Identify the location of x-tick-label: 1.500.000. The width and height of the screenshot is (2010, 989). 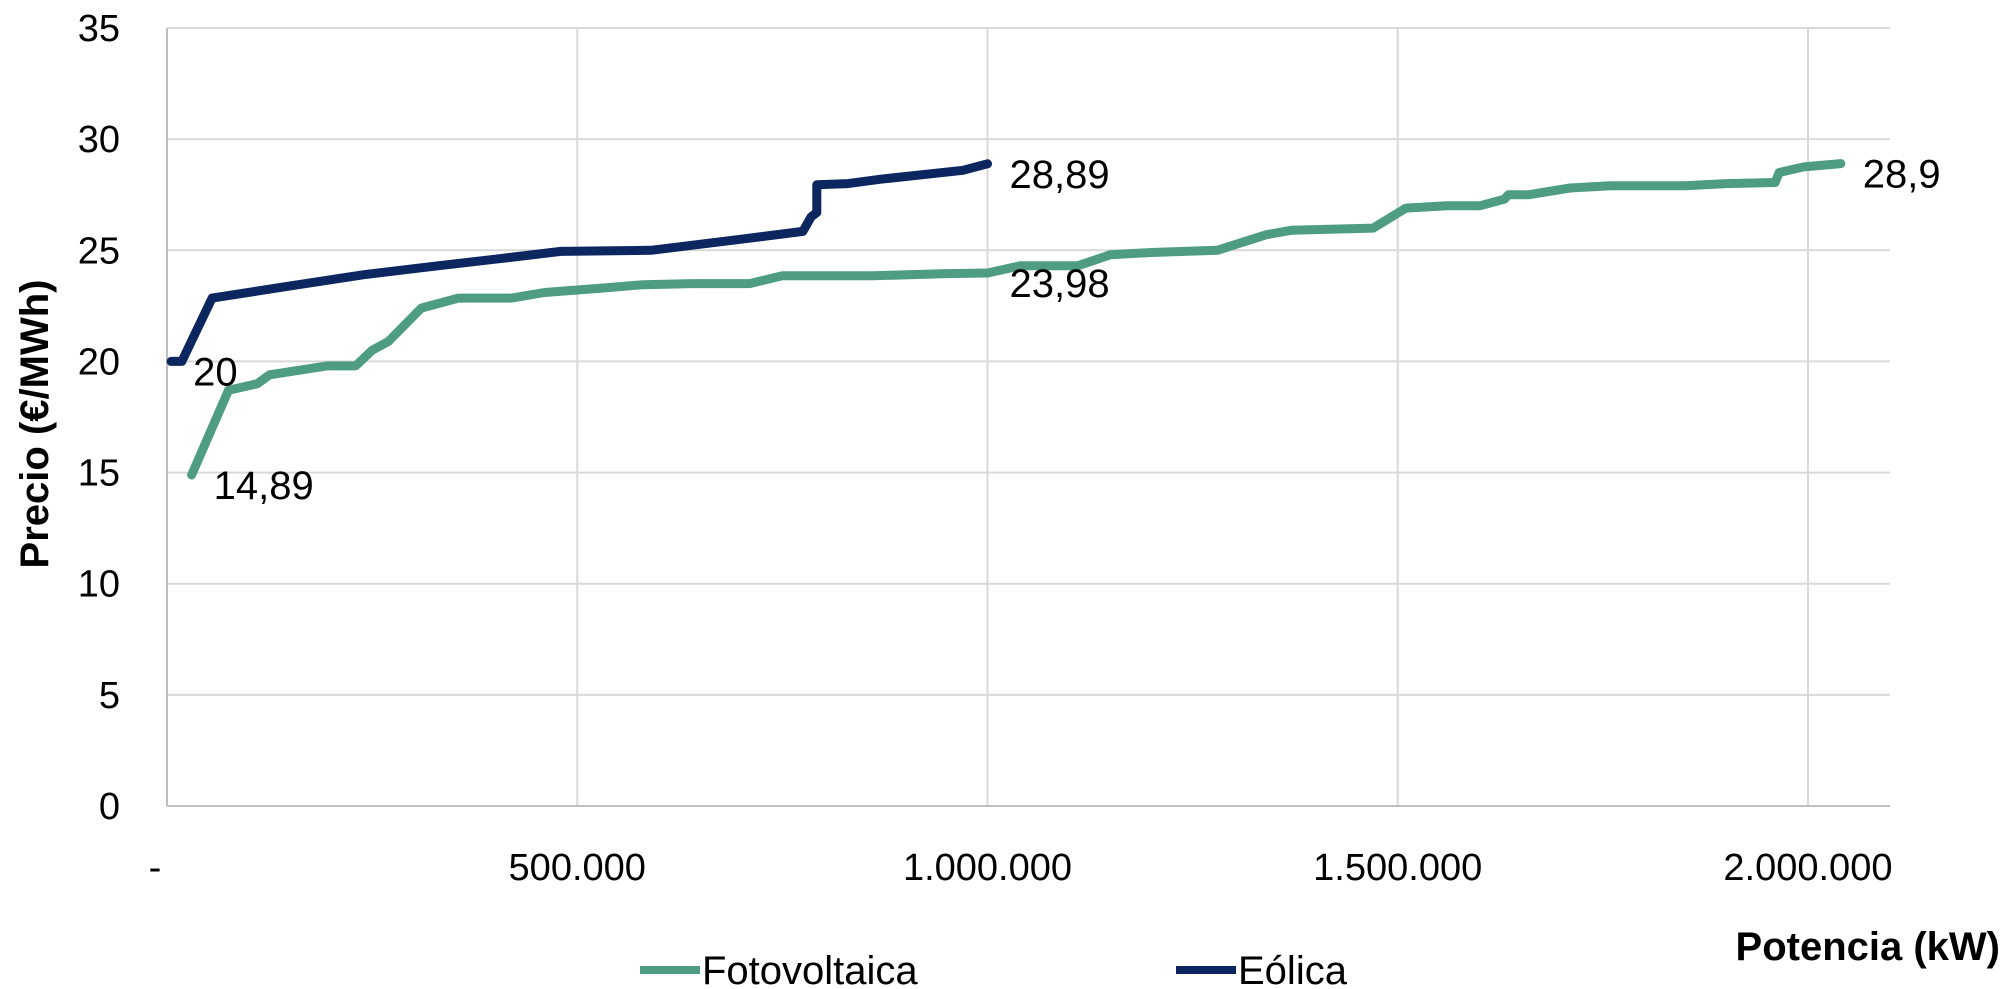
(1397, 868).